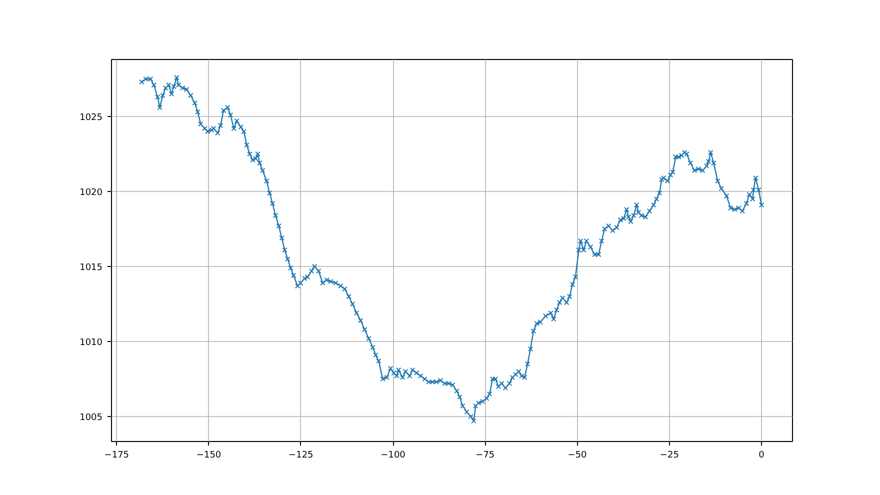 The width and height of the screenshot is (880, 495). What do you see at coordinates (301, 455) in the screenshot?
I see `x-tick-label: −125` at bounding box center [301, 455].